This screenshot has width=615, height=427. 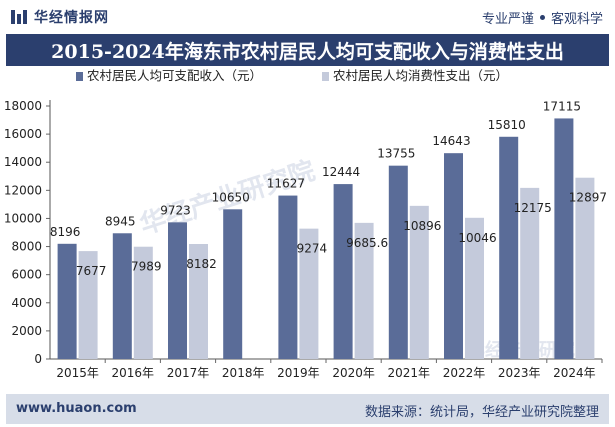 What do you see at coordinates (19, 17) in the screenshot?
I see `bar-logo-icon` at bounding box center [19, 17].